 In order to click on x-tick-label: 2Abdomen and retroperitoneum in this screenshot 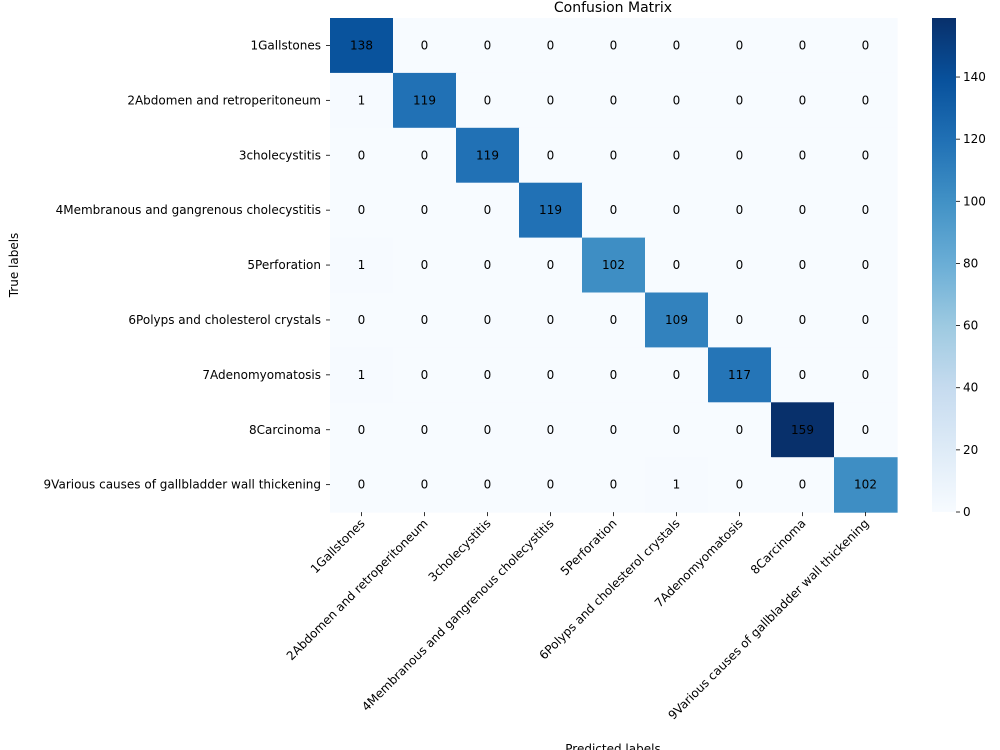, I will do `click(357, 589)`.